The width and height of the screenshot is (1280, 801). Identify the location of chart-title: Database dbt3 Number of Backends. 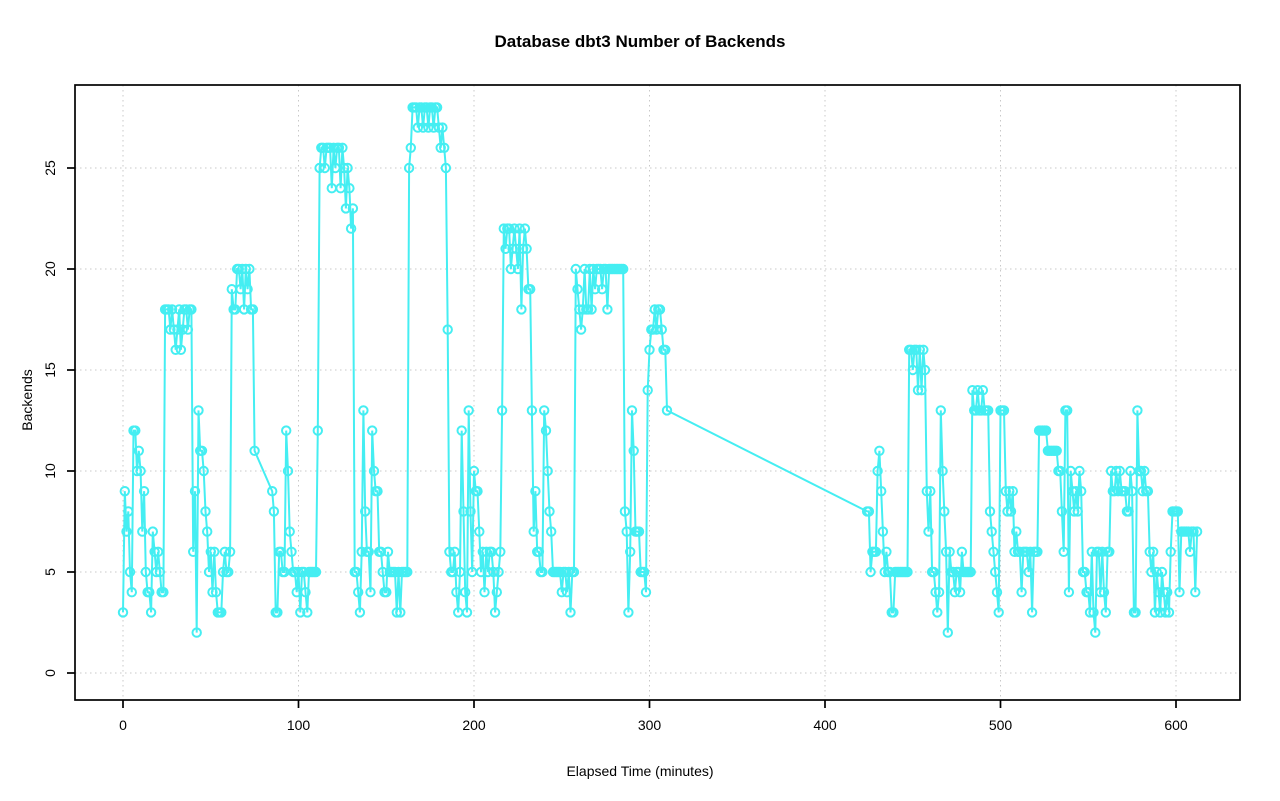
(640, 41).